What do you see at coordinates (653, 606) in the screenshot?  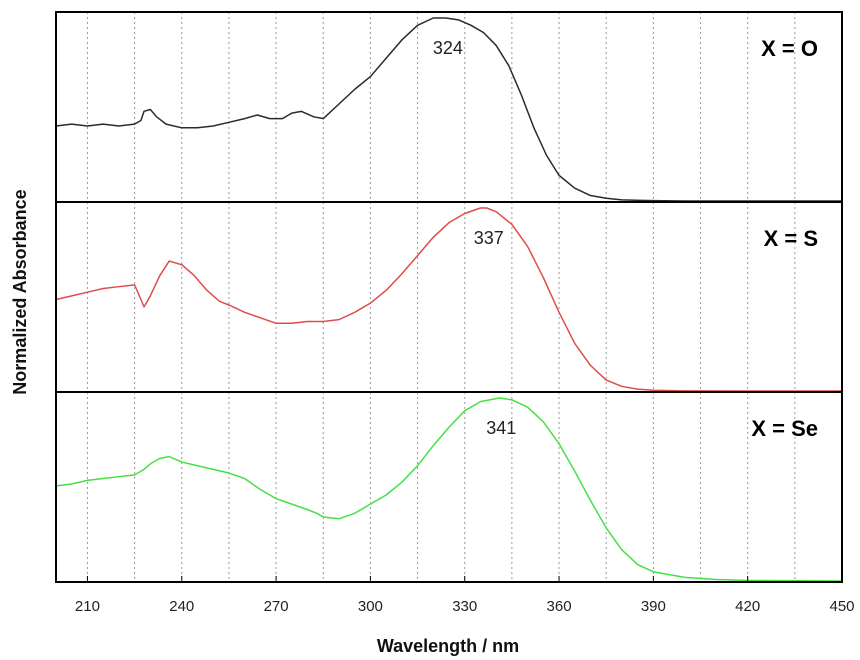 I see `x-tick-label: 390` at bounding box center [653, 606].